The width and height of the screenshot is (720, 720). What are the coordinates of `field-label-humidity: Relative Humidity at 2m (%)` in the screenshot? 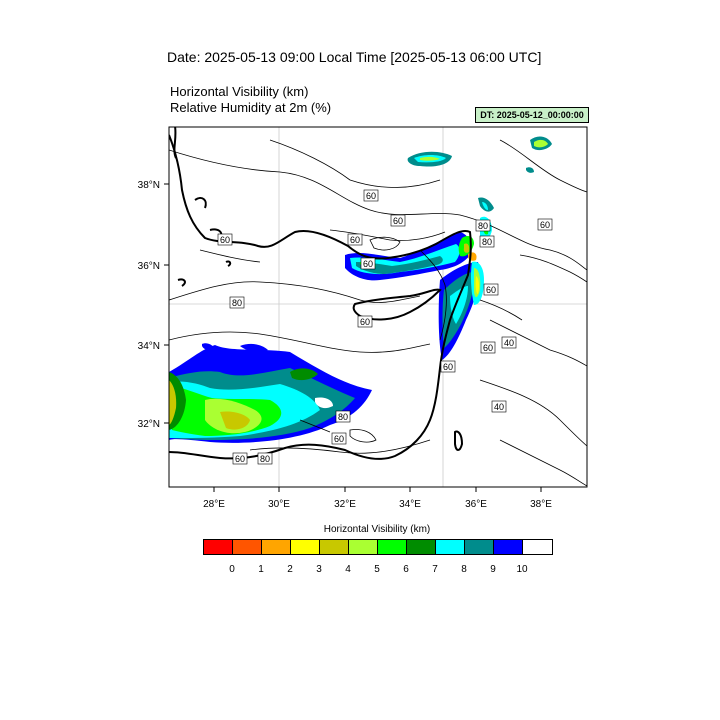 It's located at (251, 107).